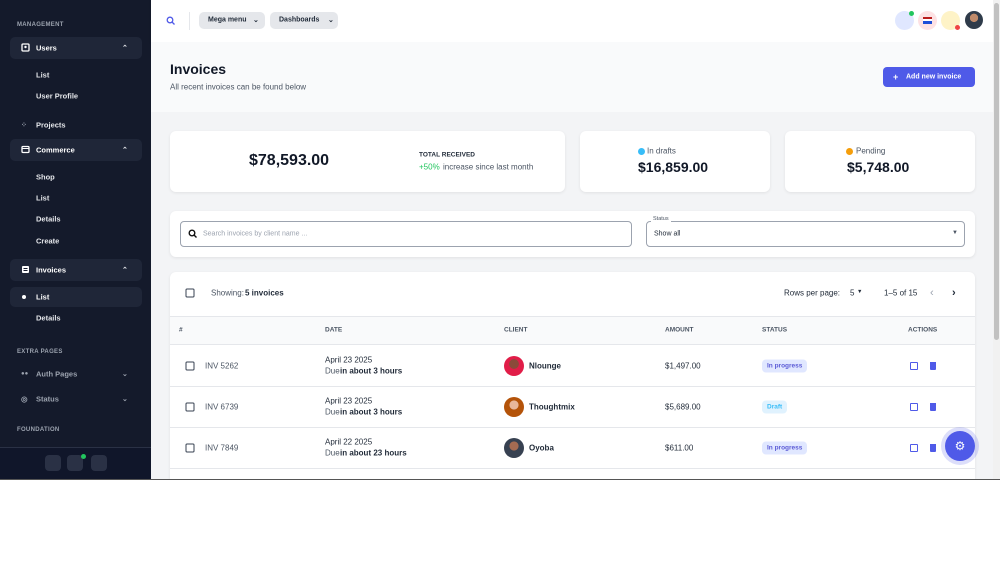  I want to click on client: Oyoba, so click(541, 448).